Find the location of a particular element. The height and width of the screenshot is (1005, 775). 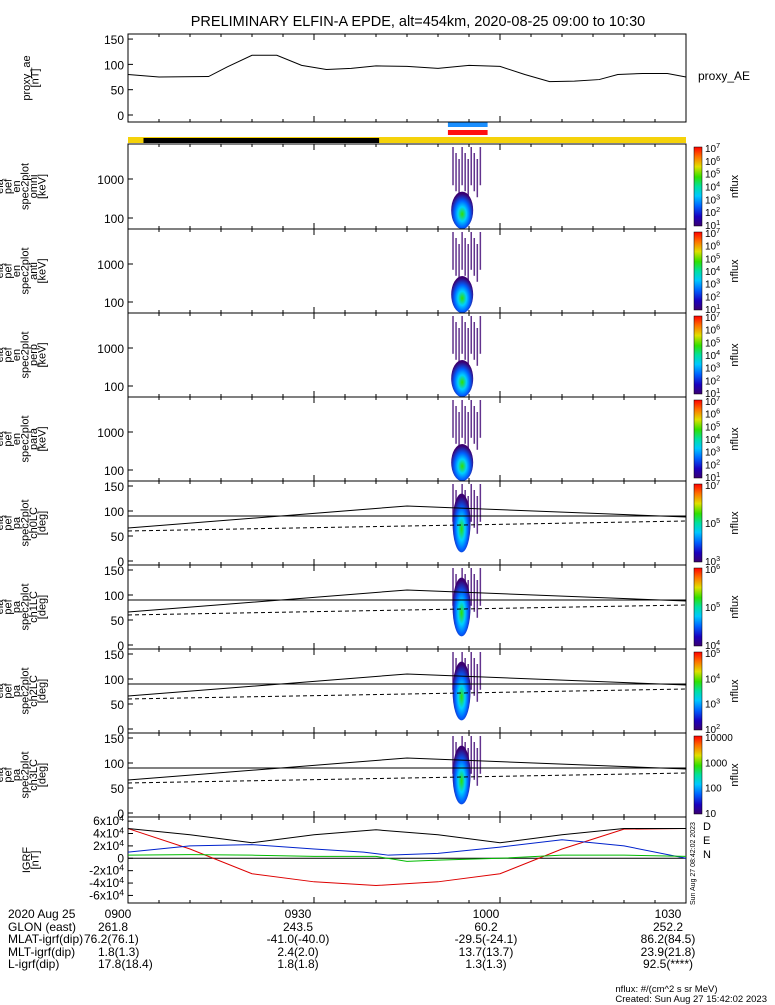

y-tick-label: 2x10⁴ is located at coordinates (108, 845).